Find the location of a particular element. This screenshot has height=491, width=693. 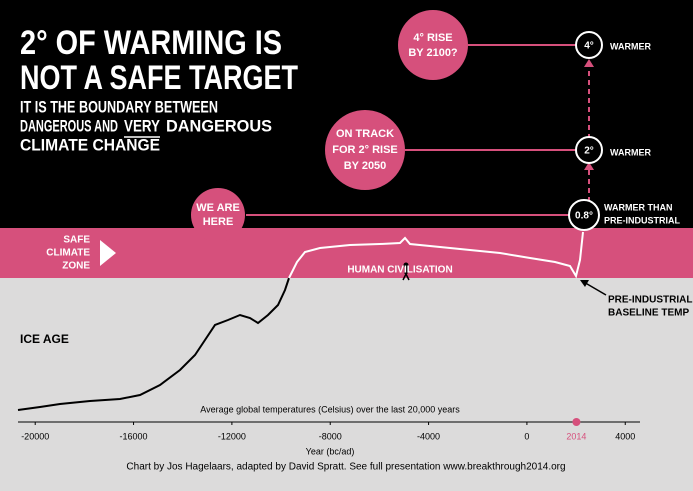

x-tick-label: -20000 is located at coordinates (35, 436).